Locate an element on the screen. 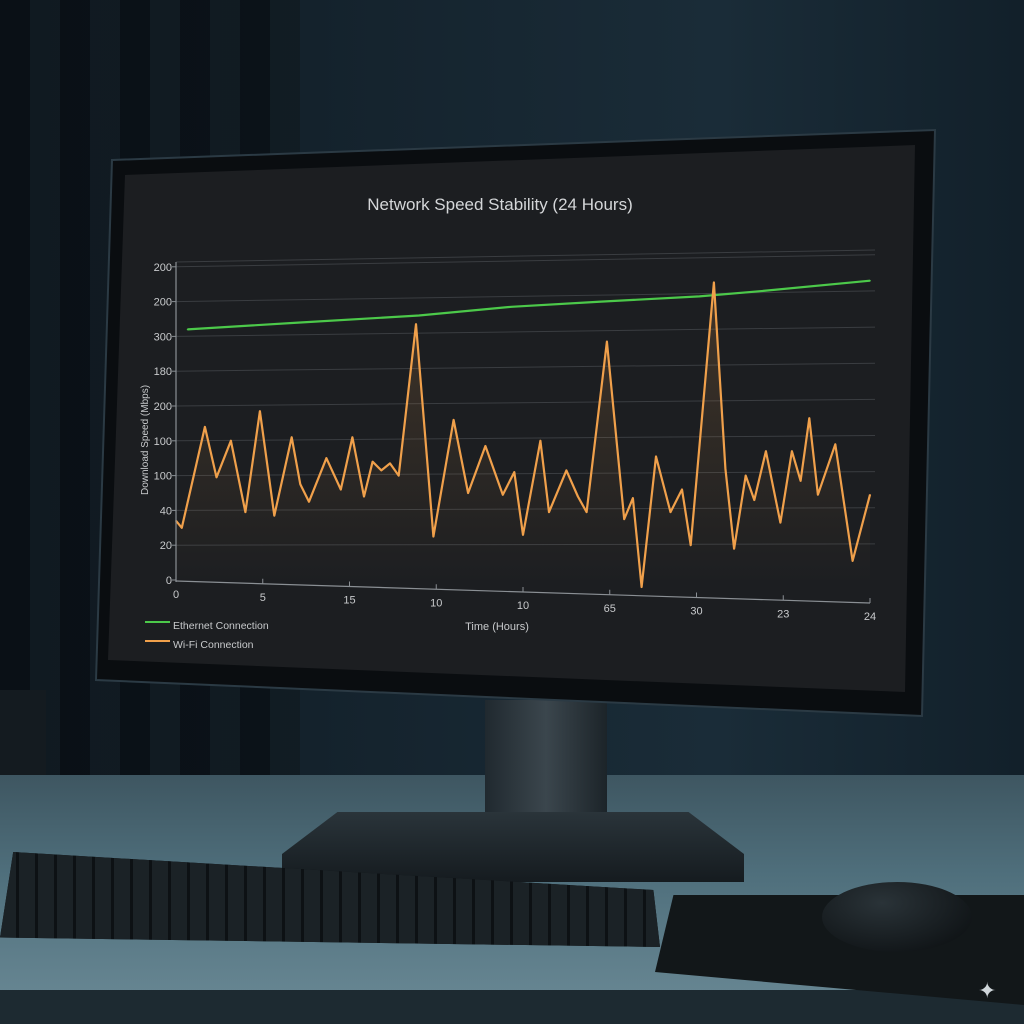  legend-item-ethernet: Ethernet Connection is located at coordinates (207, 626).